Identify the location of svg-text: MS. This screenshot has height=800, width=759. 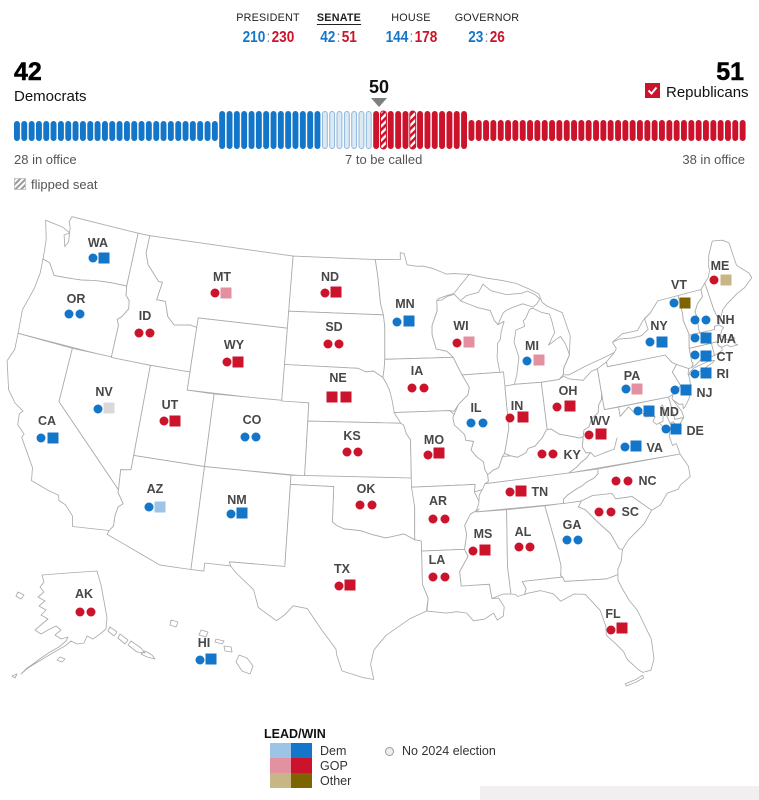
(483, 534).